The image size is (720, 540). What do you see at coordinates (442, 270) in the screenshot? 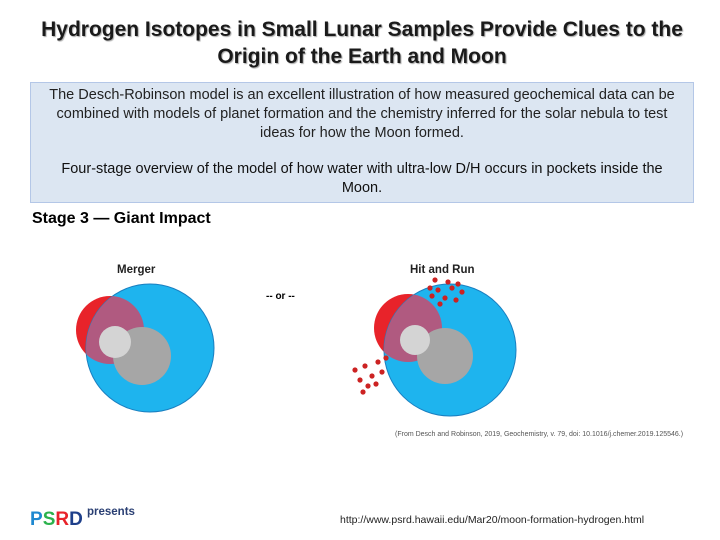
I see `hit-and-run-label: Hit and Run` at bounding box center [442, 270].